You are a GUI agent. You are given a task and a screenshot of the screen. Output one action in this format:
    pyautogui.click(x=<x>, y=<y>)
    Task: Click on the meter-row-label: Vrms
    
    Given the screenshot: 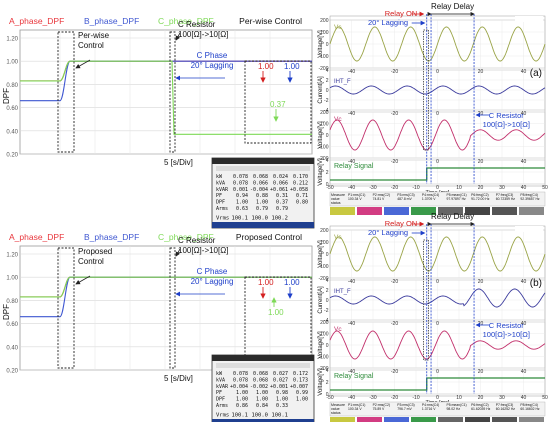 What is the action you would take?
    pyautogui.click(x=222, y=218)
    